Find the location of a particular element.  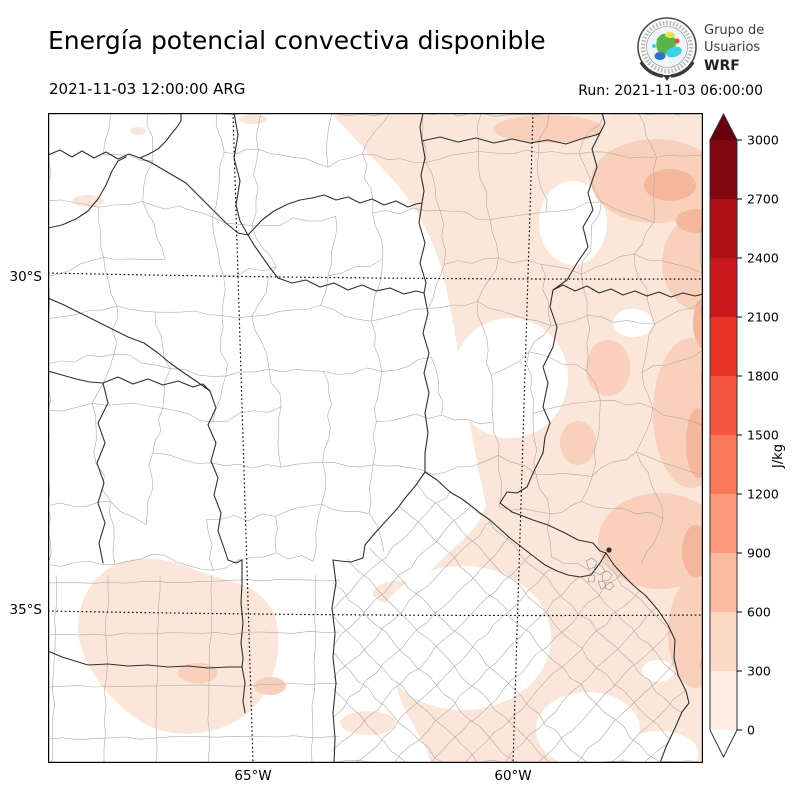

lat-label-35s: 35°S is located at coordinates (26, 610).